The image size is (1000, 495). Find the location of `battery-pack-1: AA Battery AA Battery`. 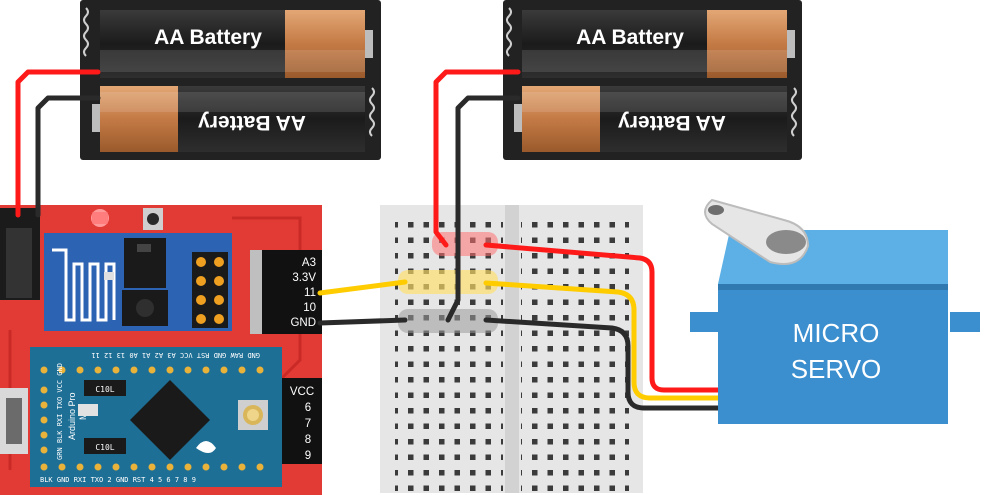

battery-pack-1: AA Battery AA Battery is located at coordinates (230, 80).